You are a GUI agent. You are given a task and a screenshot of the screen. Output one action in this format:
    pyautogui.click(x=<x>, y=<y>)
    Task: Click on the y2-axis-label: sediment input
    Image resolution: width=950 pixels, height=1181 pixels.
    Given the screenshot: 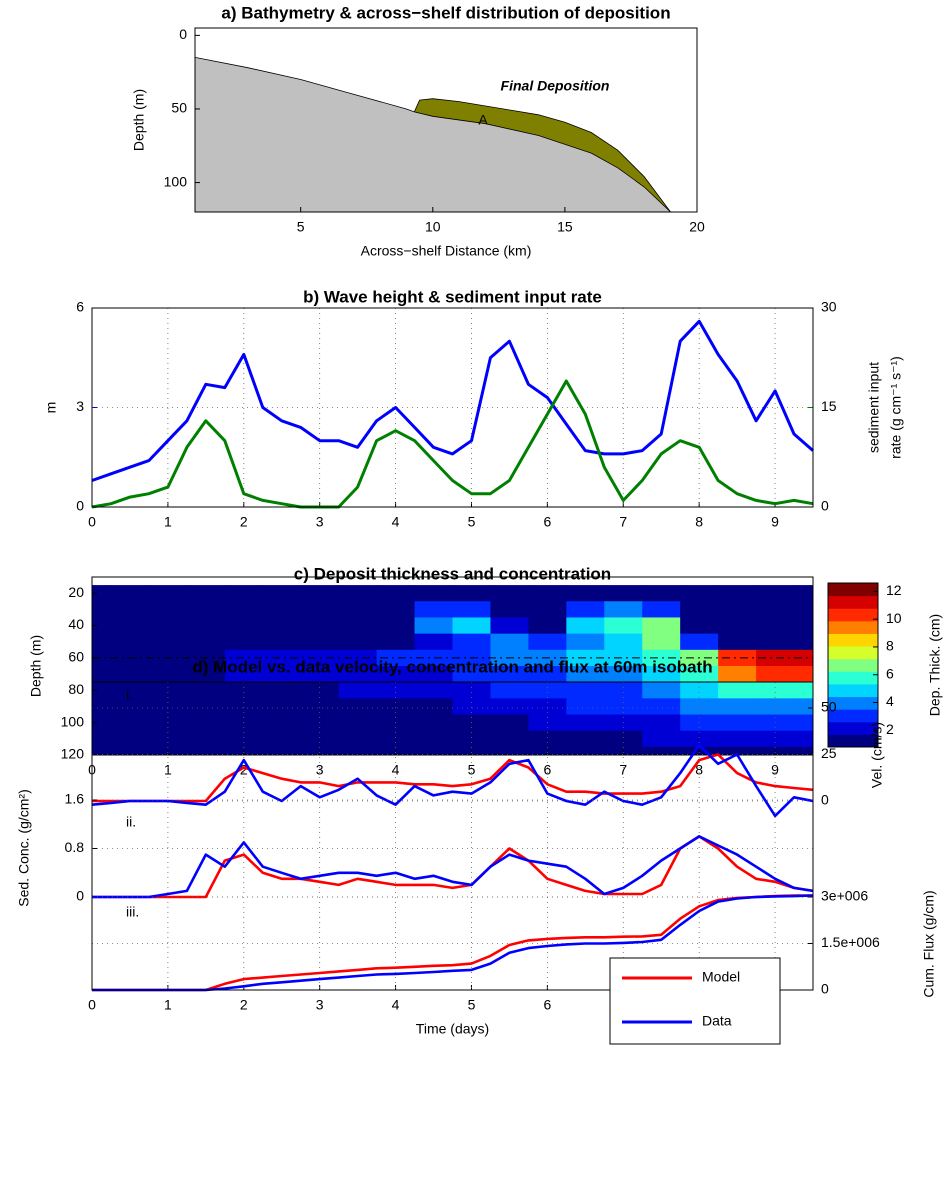 What is the action you would take?
    pyautogui.click(x=874, y=407)
    